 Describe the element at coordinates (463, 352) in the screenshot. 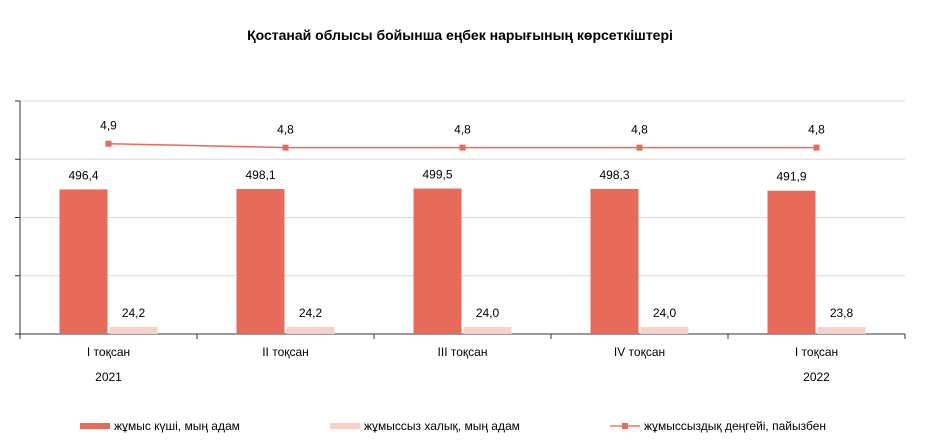

I see `x-tick-label: III тоқсан` at that location.